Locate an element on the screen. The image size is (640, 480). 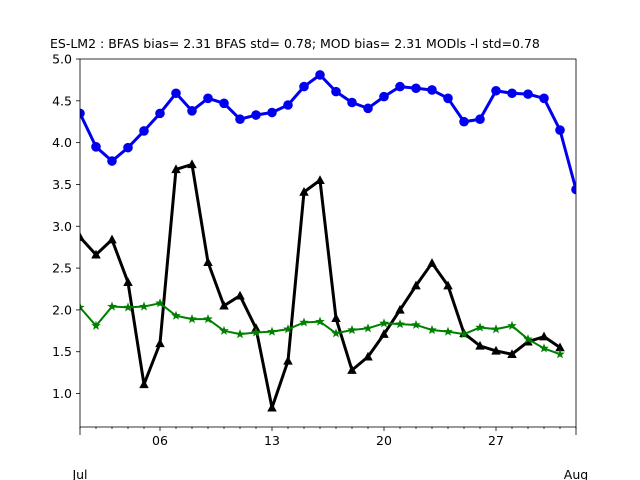
y-tick-label: 3.5 is located at coordinates (62, 184).